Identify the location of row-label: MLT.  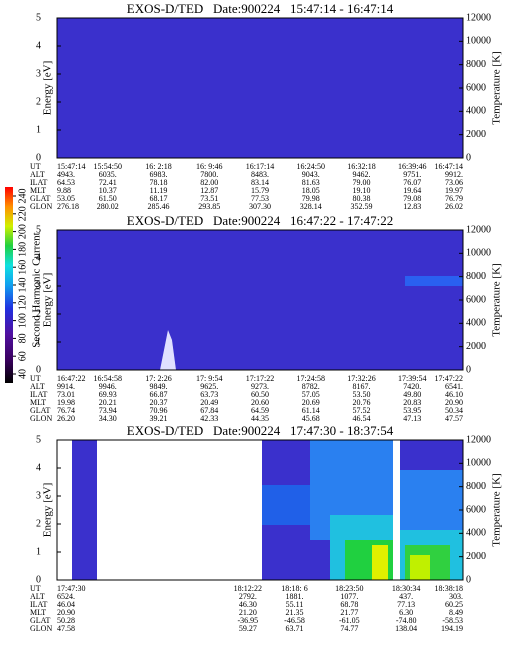
(38, 190).